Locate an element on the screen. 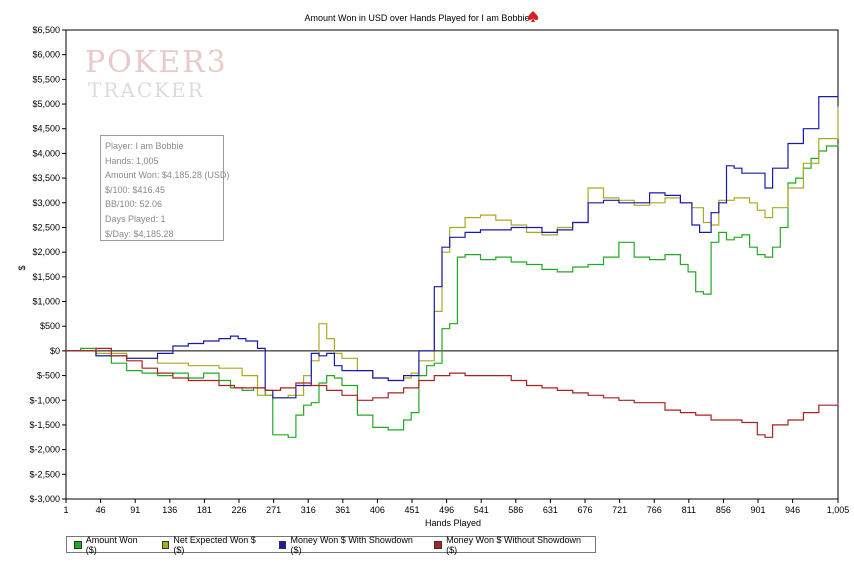  spade-icon is located at coordinates (533, 16).